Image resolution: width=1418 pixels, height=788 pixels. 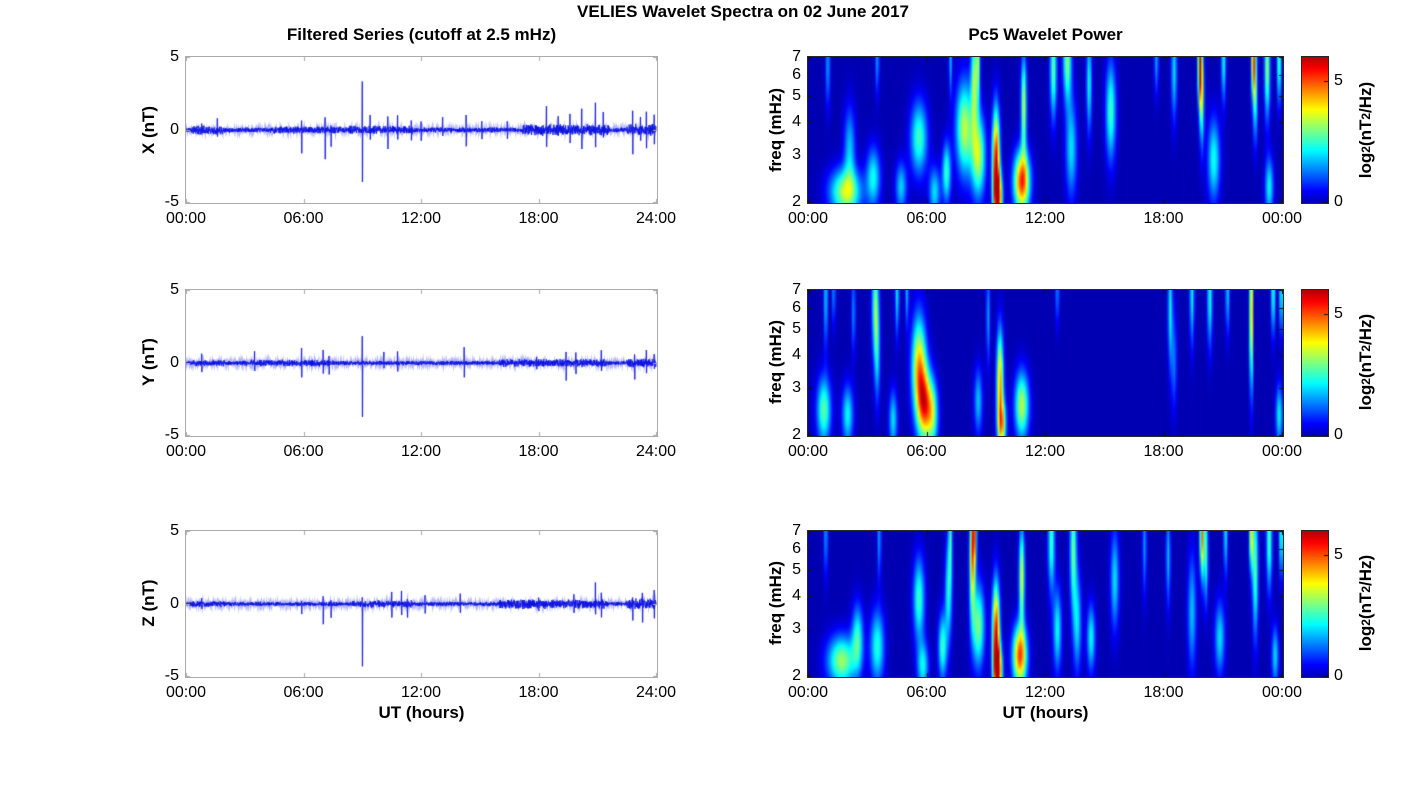 What do you see at coordinates (1365, 130) in the screenshot?
I see `colorbar-label-1: log 2 (nT 2/Hz)` at bounding box center [1365, 130].